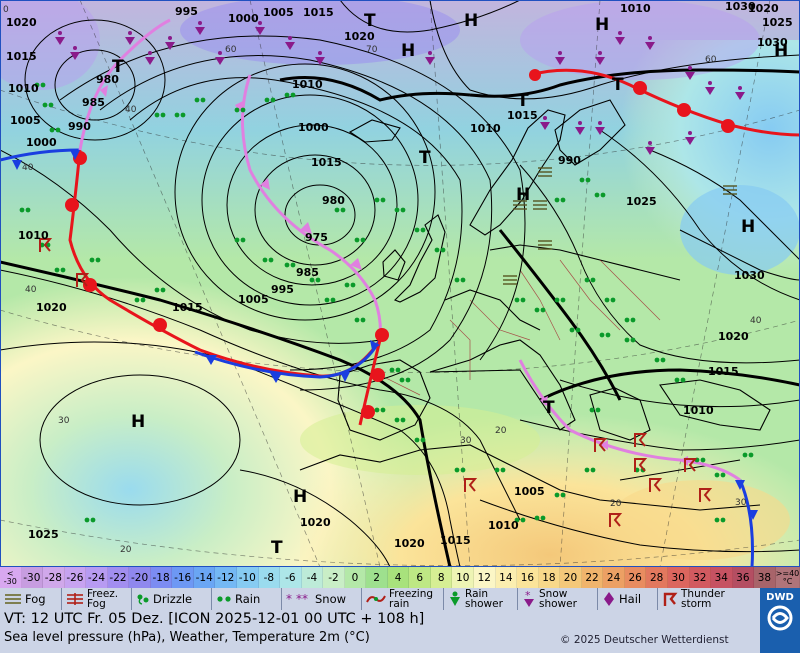 This screenshot has width=800, height=653. I want to click on scale-cell: 28, so click(657, 577).